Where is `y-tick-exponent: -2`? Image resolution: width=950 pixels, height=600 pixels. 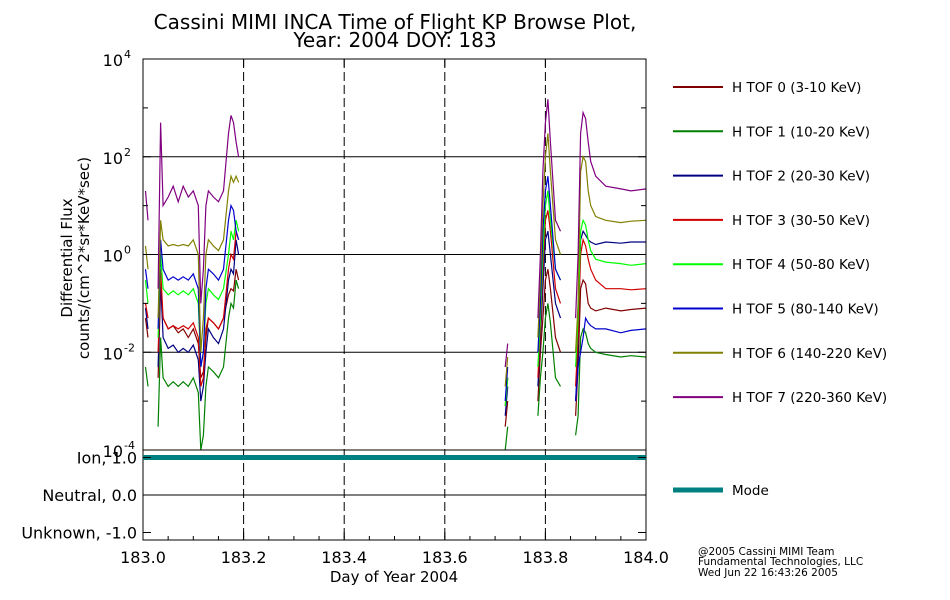
y-tick-exponent: -2 is located at coordinates (129, 347).